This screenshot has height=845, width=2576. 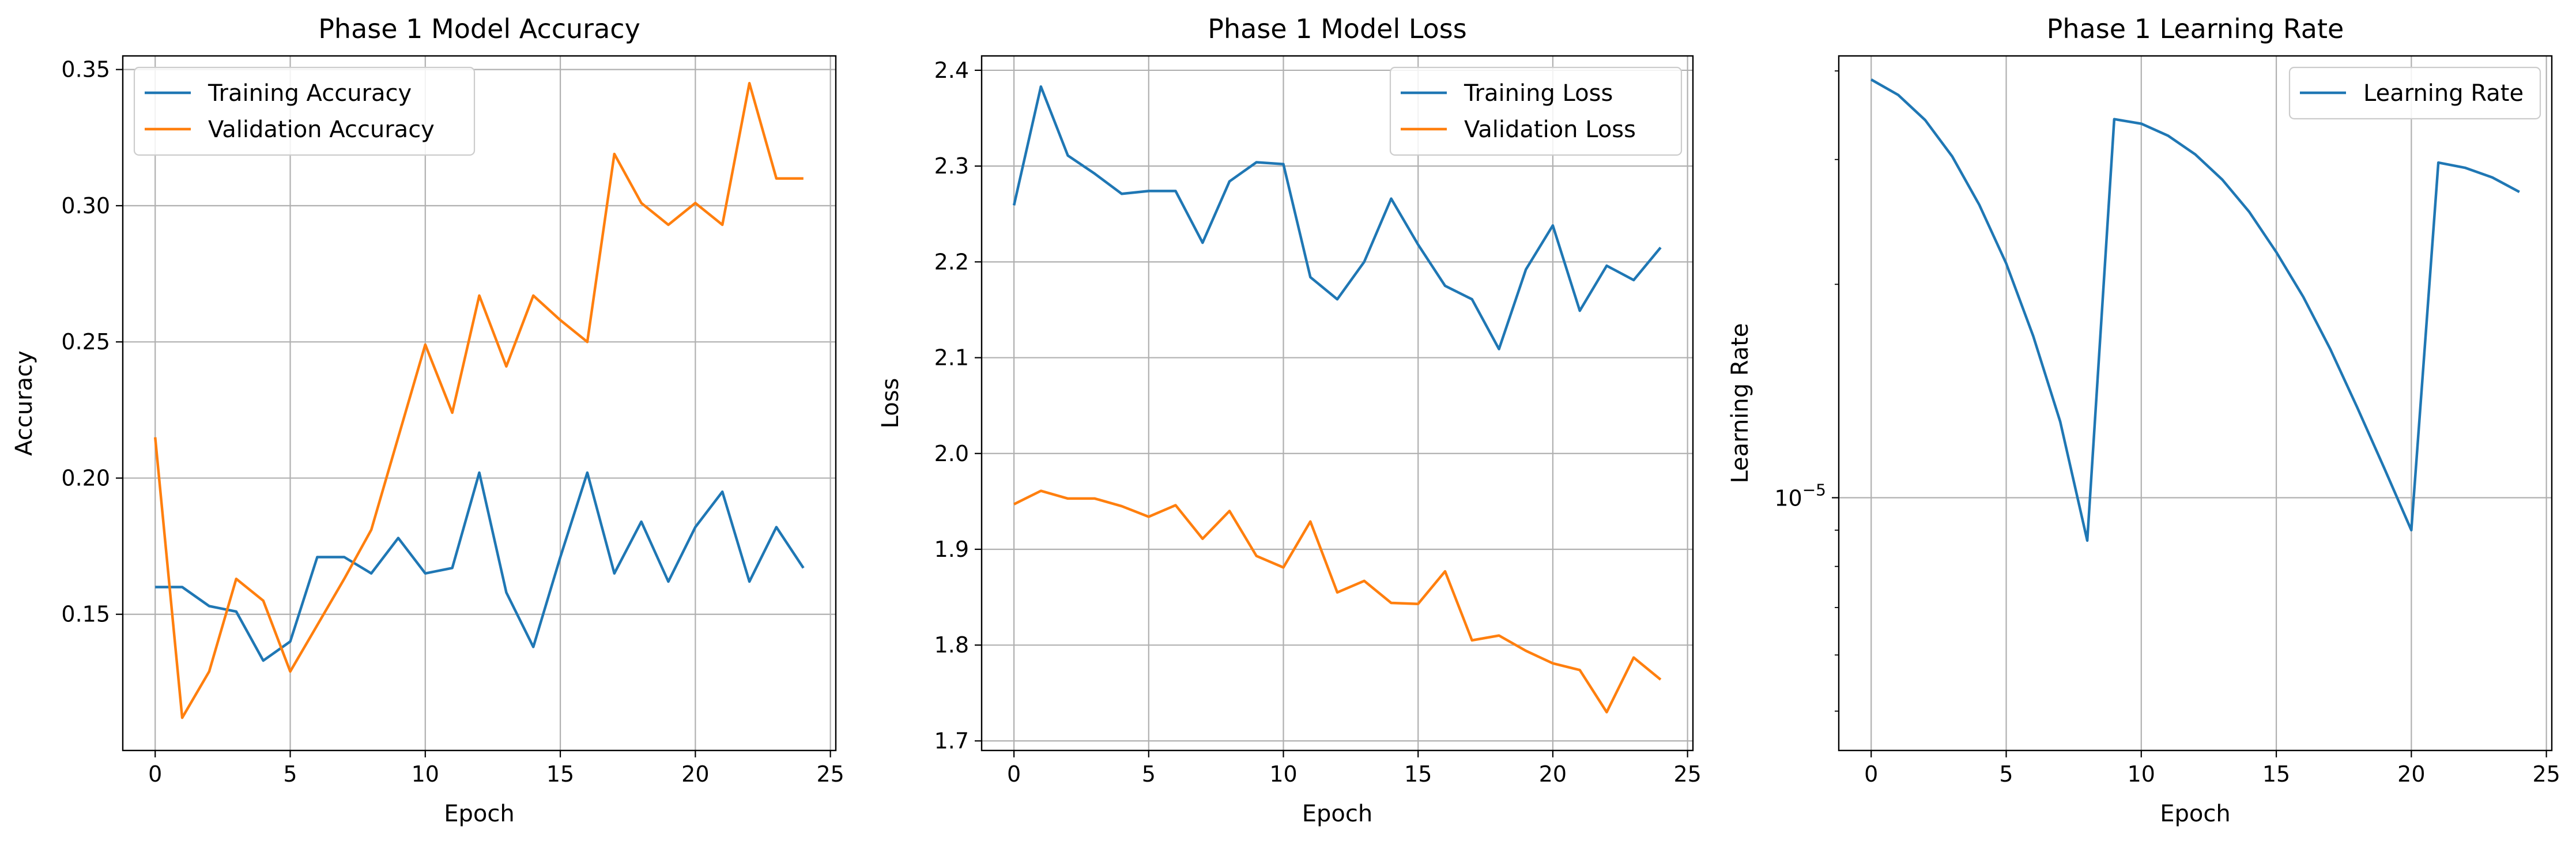 I want to click on y-axis-label: Loss, so click(x=890, y=403).